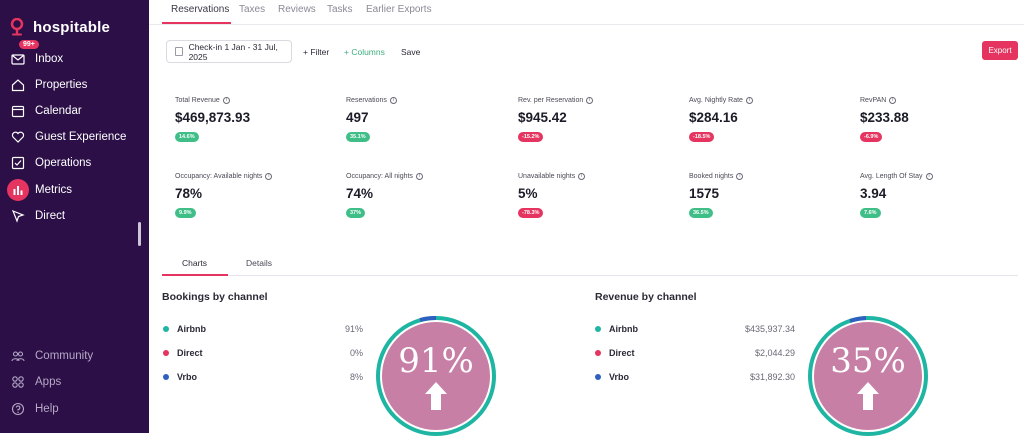 The height and width of the screenshot is (438, 1024). I want to click on apps-icon, so click(18, 382).